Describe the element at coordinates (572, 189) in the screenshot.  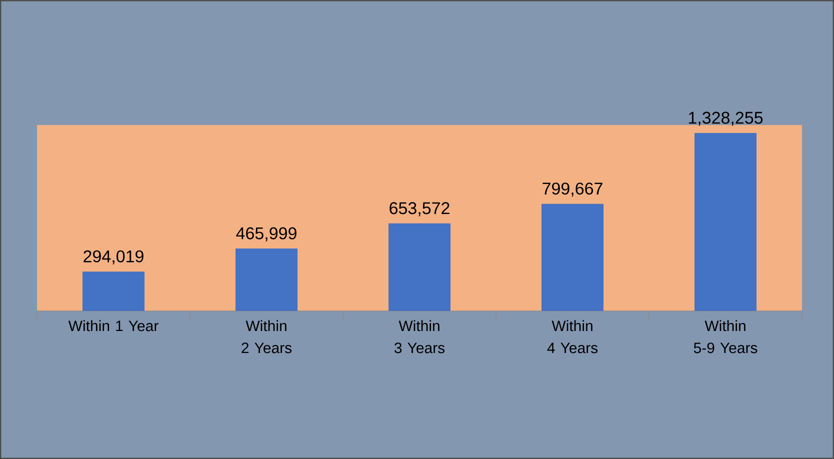
I see `data-label: 799,667` at that location.